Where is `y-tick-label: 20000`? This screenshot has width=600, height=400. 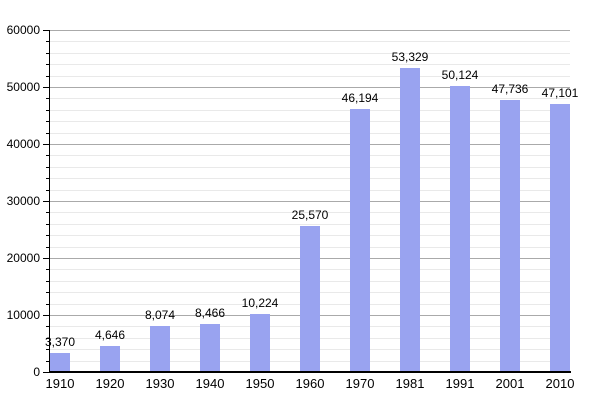 y-tick-label: 20000 is located at coordinates (23, 258).